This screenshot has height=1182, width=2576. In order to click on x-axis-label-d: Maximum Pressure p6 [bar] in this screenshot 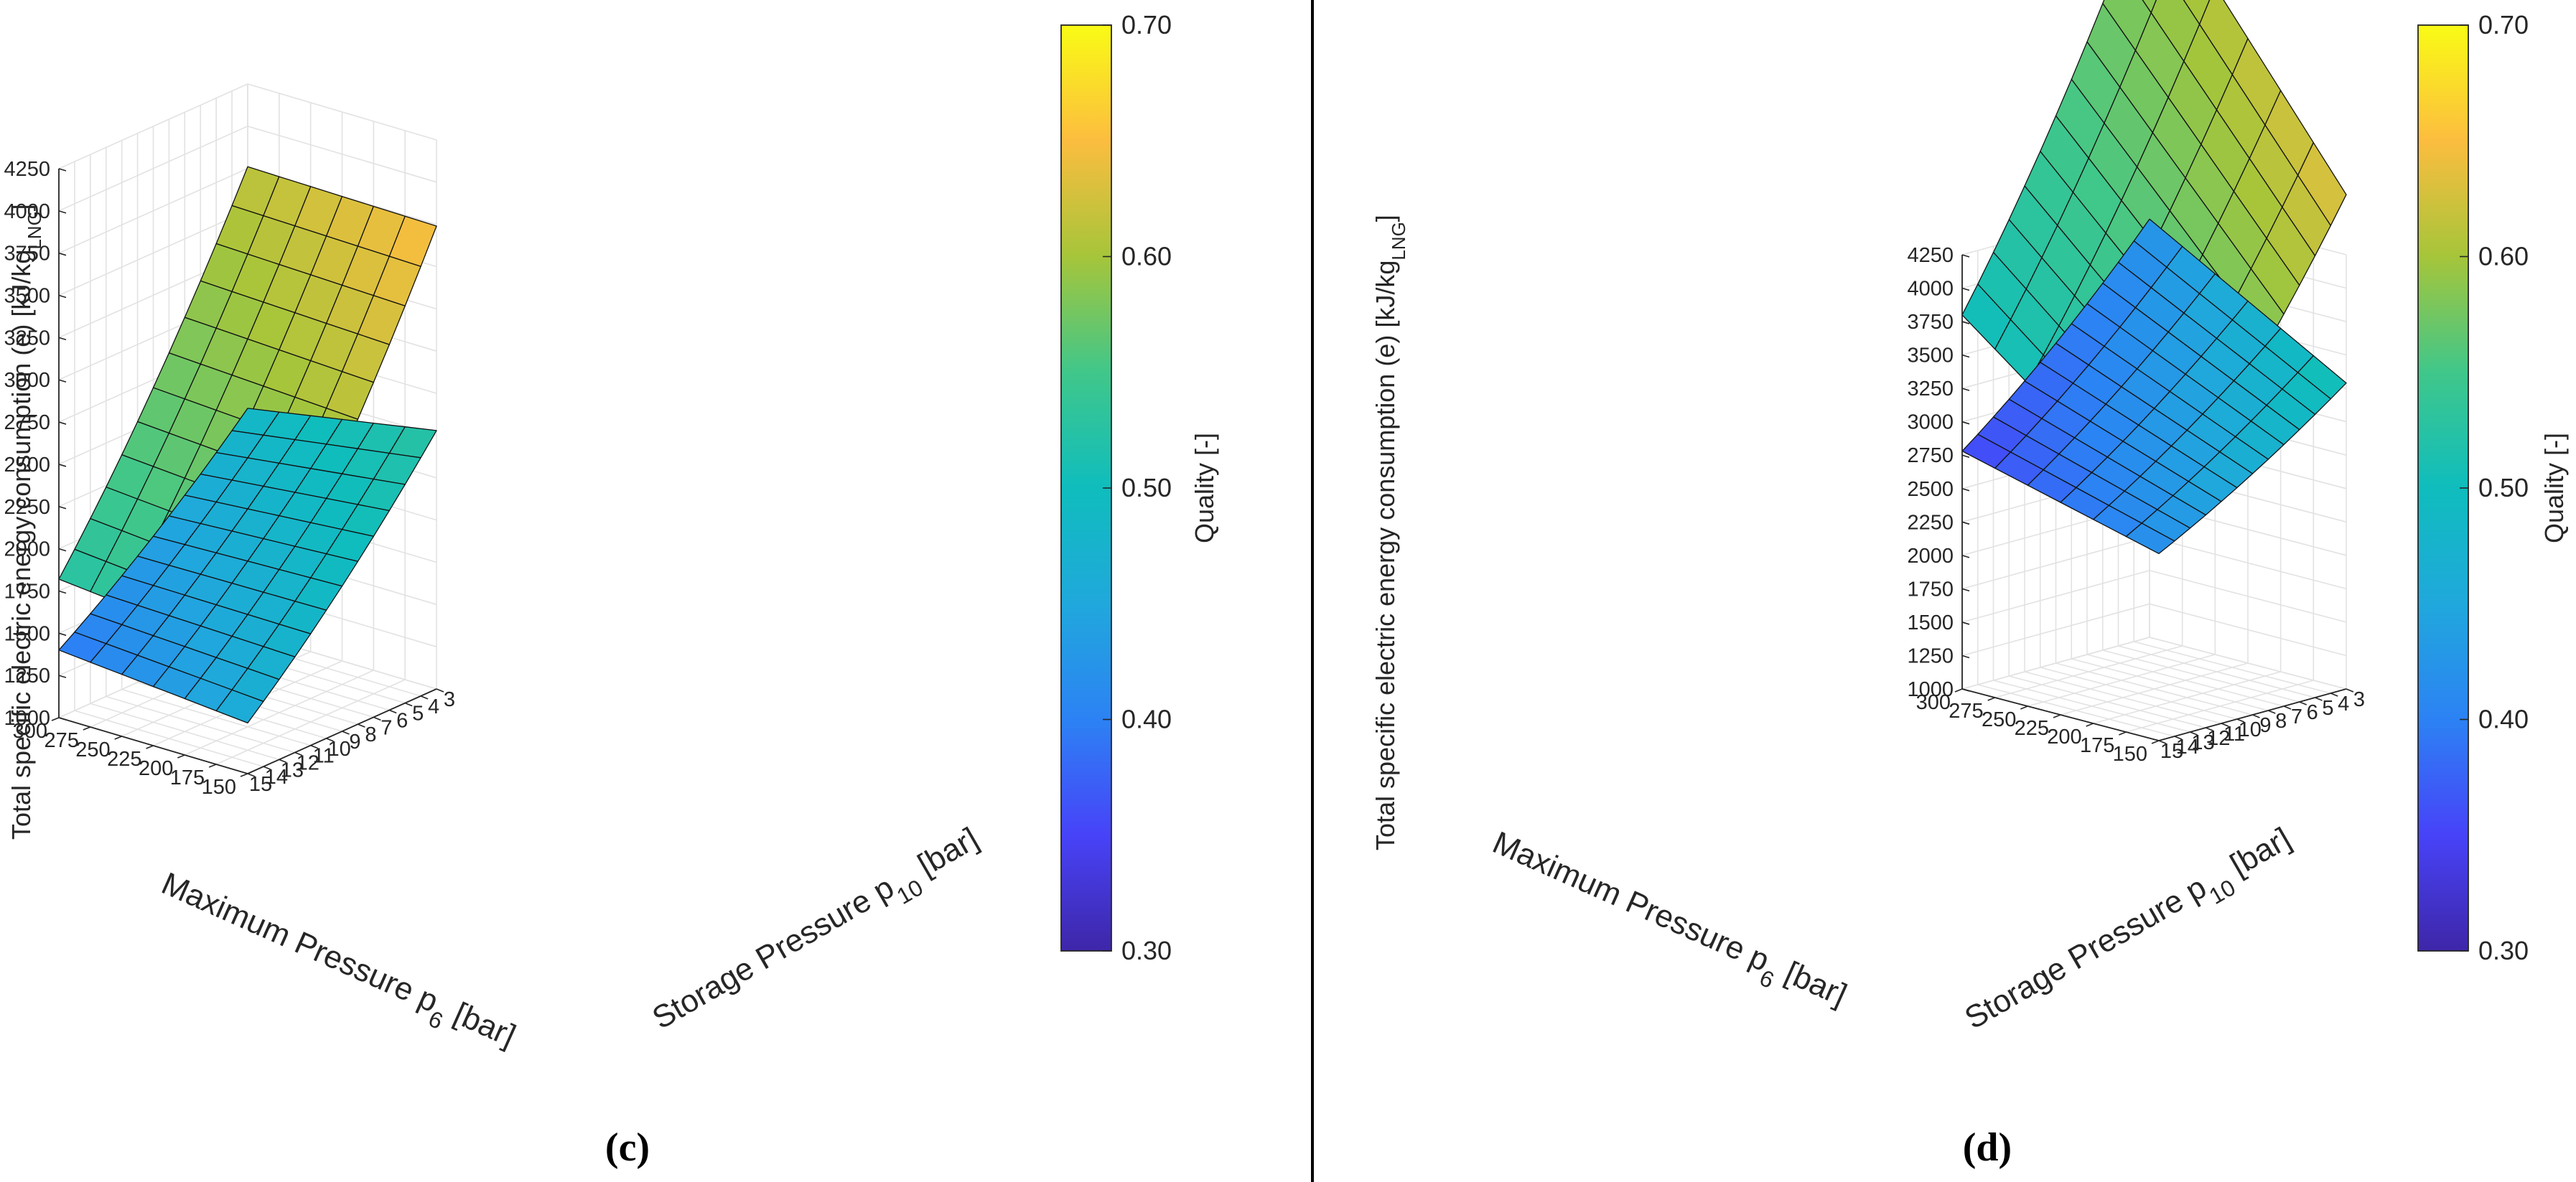, I will do `click(1667, 924)`.